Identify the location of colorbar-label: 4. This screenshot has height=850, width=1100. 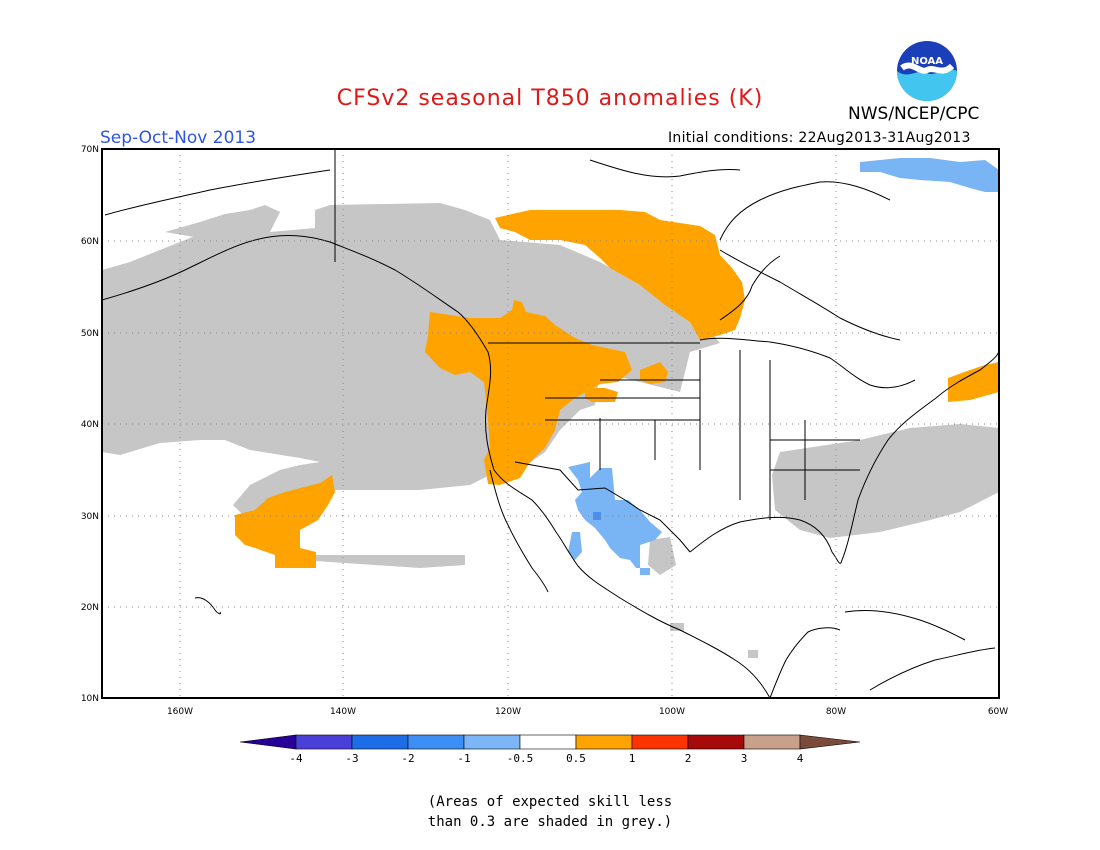
(800, 758).